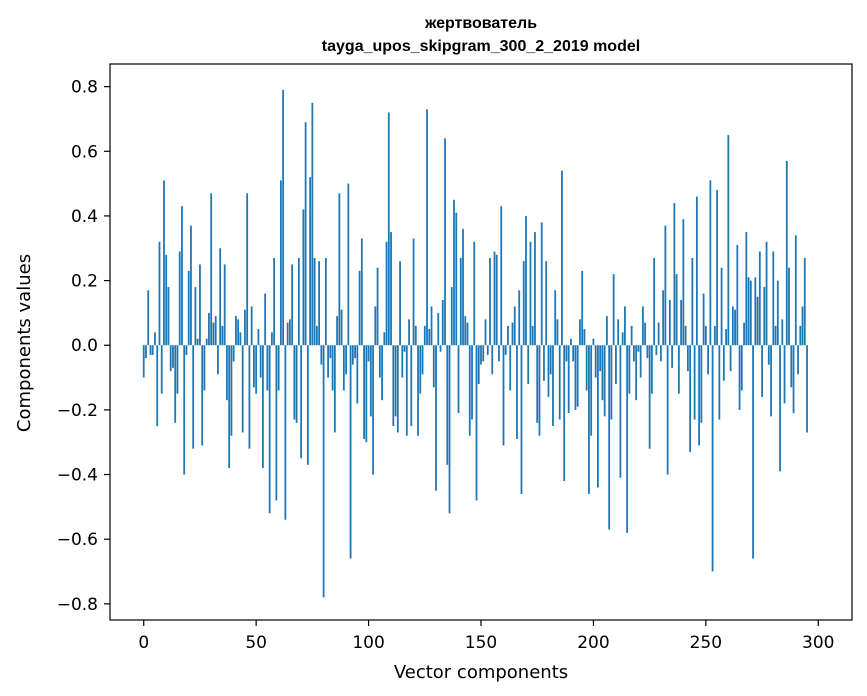 This screenshot has width=867, height=696. I want to click on y-tick-label-8: 0.8, so click(84, 88).